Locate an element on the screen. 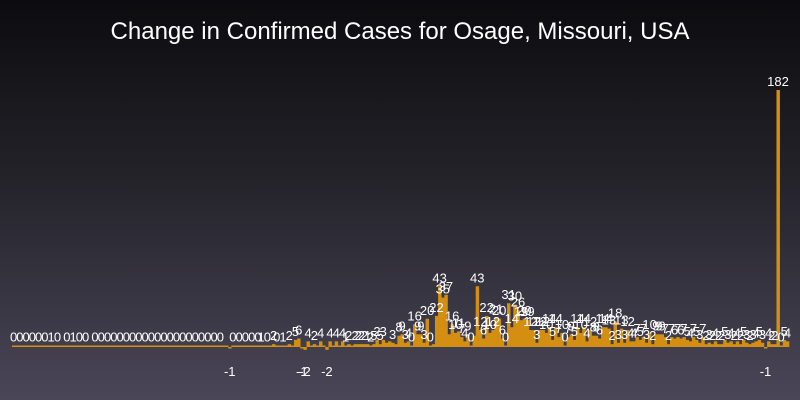  data-label: 14 is located at coordinates (511, 318).